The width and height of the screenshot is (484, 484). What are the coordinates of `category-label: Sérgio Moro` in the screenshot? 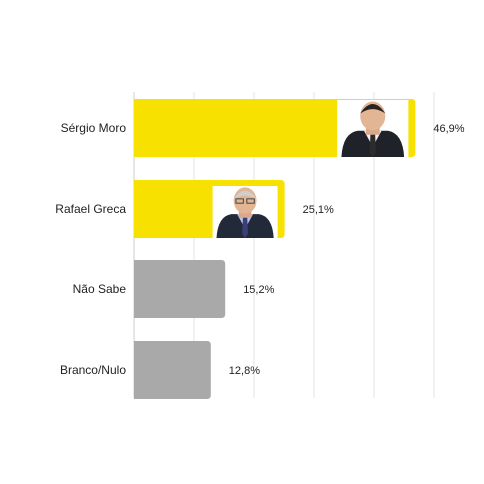 It's located at (94, 128).